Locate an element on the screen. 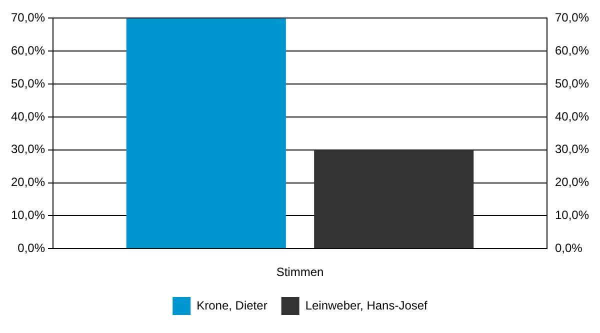 Image resolution: width=600 pixels, height=333 pixels. text: 60,0% is located at coordinates (572, 50).